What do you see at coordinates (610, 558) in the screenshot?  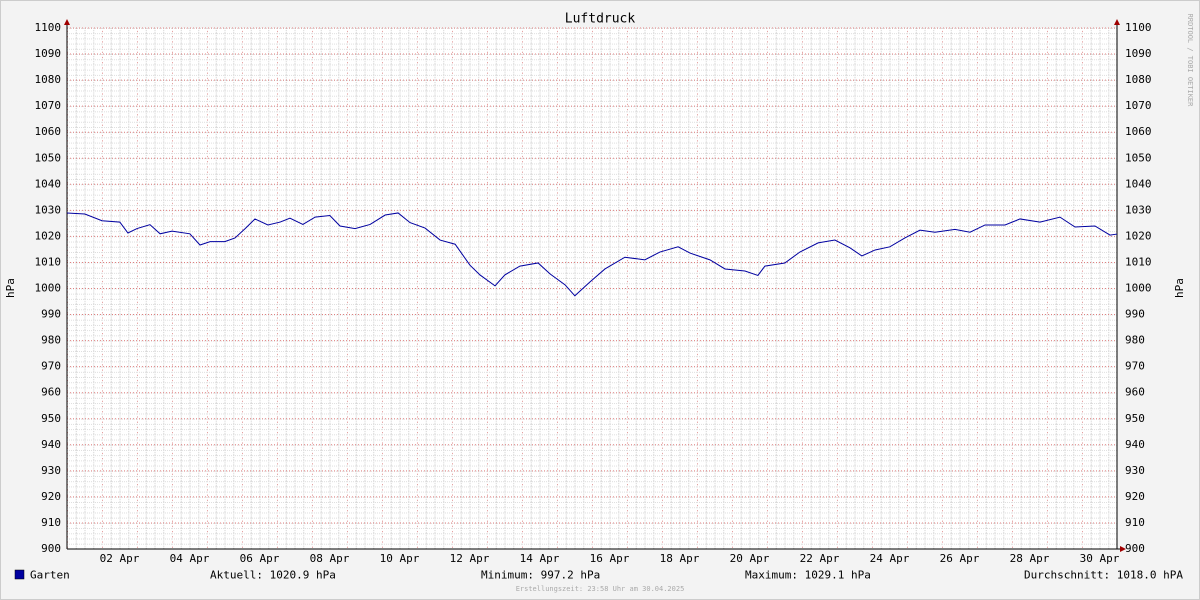 I see `x-tick-label: 16 Apr` at bounding box center [610, 558].